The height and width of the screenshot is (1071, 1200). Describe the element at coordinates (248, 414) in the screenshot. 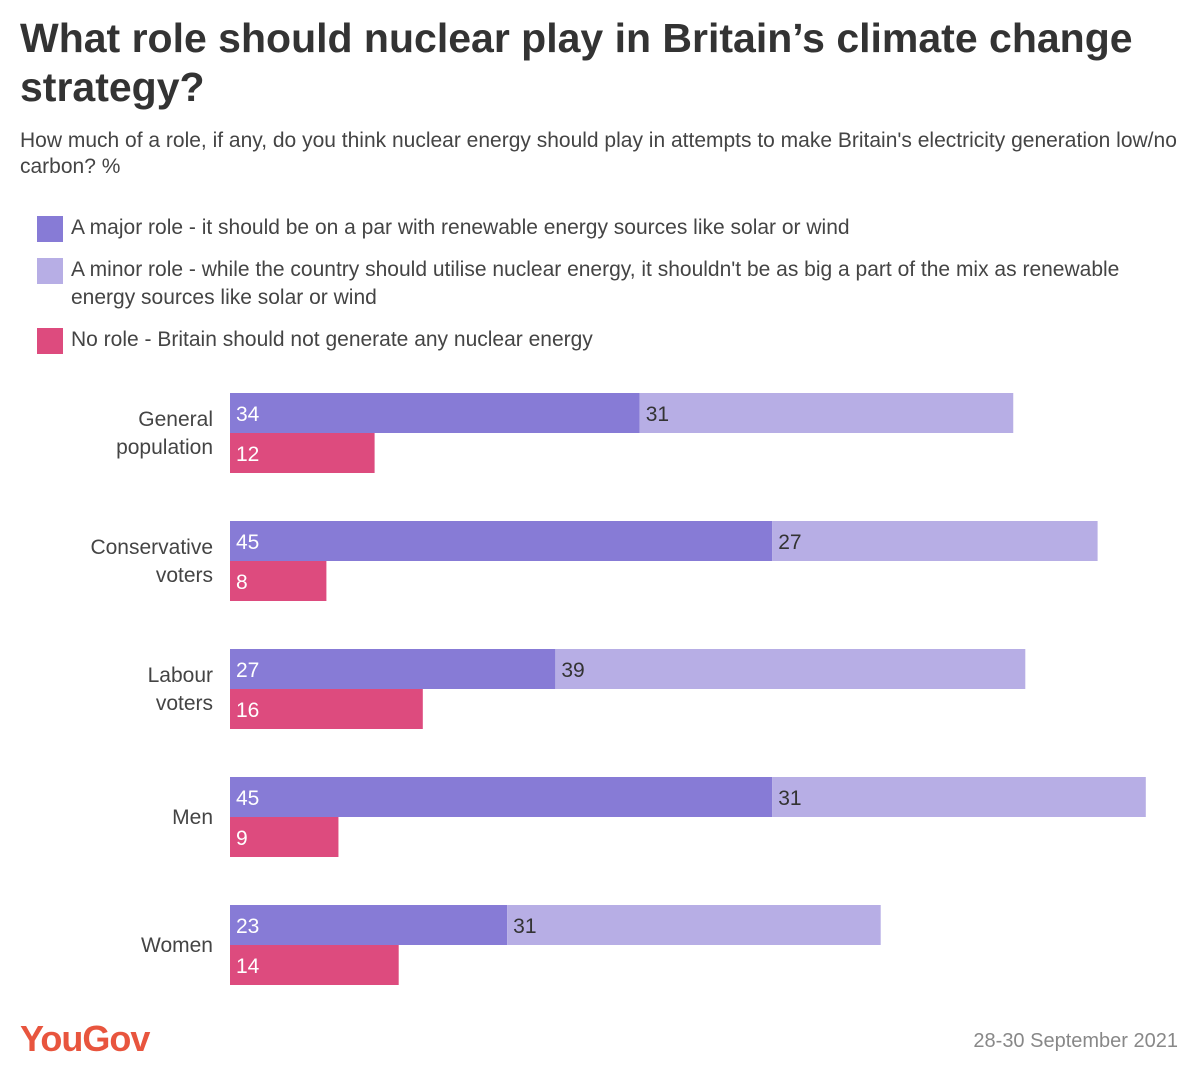

I see `data-label-major-role: 34` at that location.